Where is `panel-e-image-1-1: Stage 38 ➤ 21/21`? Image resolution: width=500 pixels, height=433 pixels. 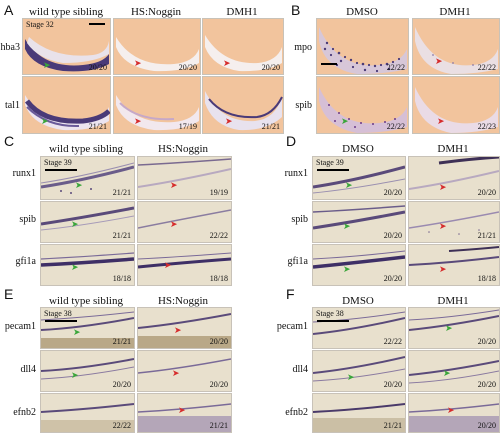 panel-e-image-1-1: Stage 38 ➤ 21/21 is located at coordinates (87, 328).